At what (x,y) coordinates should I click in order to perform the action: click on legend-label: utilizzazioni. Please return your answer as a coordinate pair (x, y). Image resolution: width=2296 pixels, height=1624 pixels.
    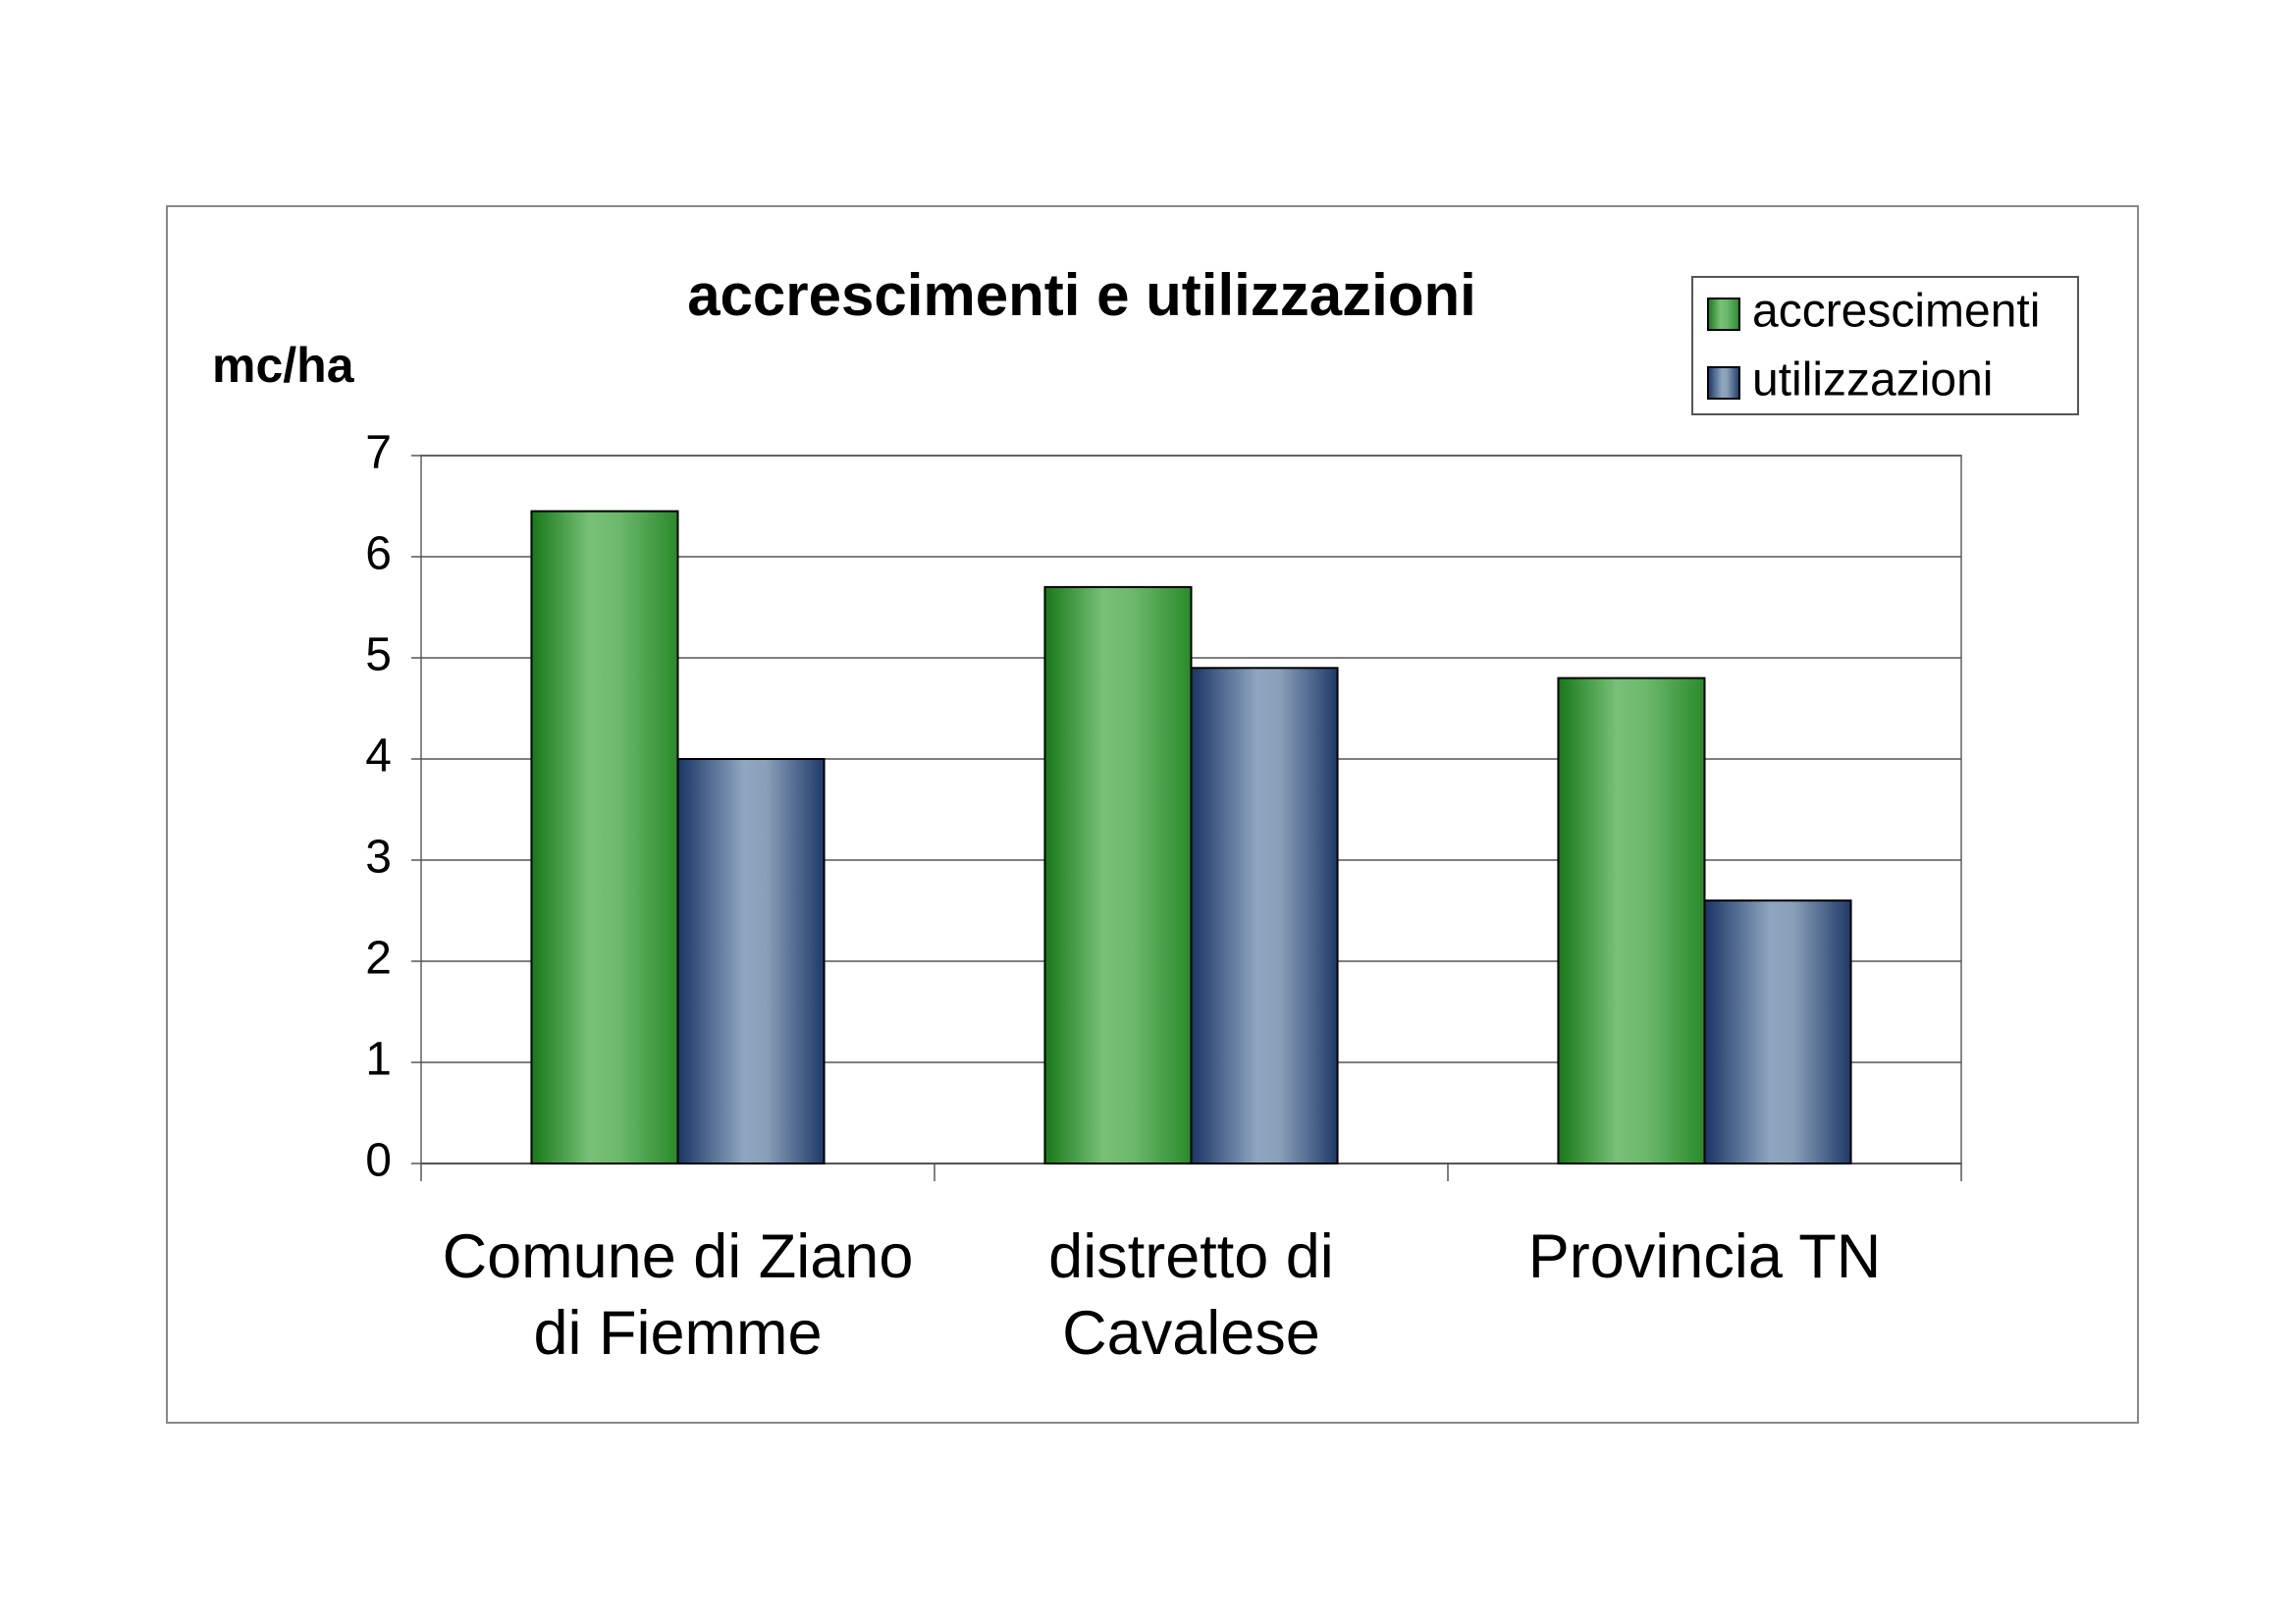
    Looking at the image, I should click on (1873, 380).